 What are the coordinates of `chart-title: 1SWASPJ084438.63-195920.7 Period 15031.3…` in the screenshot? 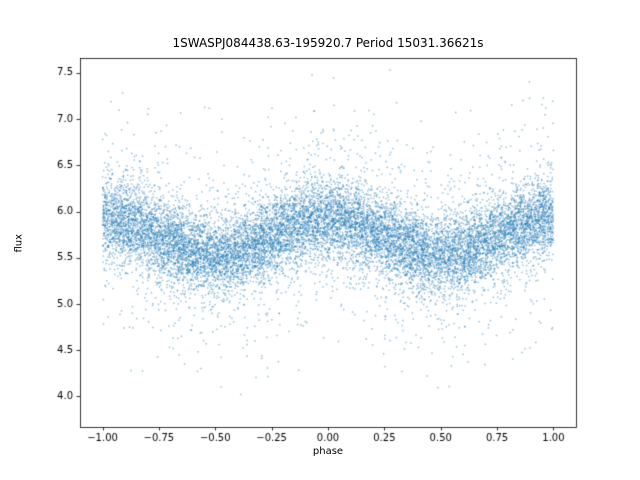 It's located at (328, 43).